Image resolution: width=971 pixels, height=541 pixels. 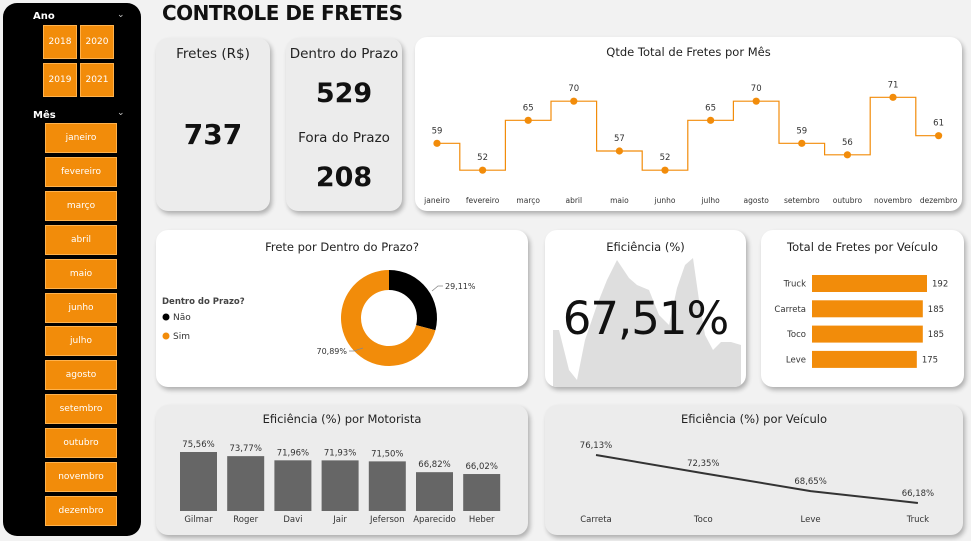 What do you see at coordinates (437, 143) in the screenshot?
I see `monthly-point-janeiro` at bounding box center [437, 143].